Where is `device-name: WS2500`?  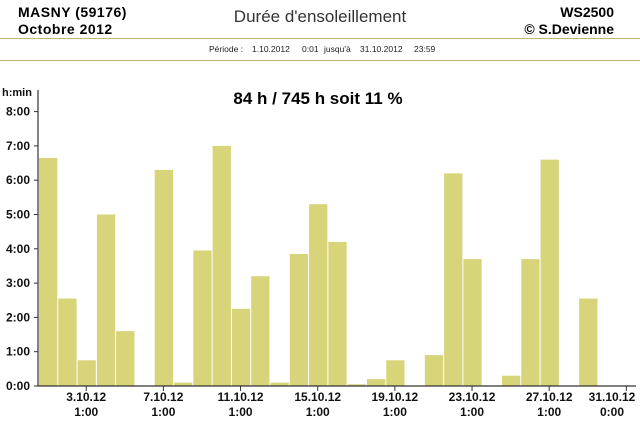
device-name: WS2500 is located at coordinates (587, 12).